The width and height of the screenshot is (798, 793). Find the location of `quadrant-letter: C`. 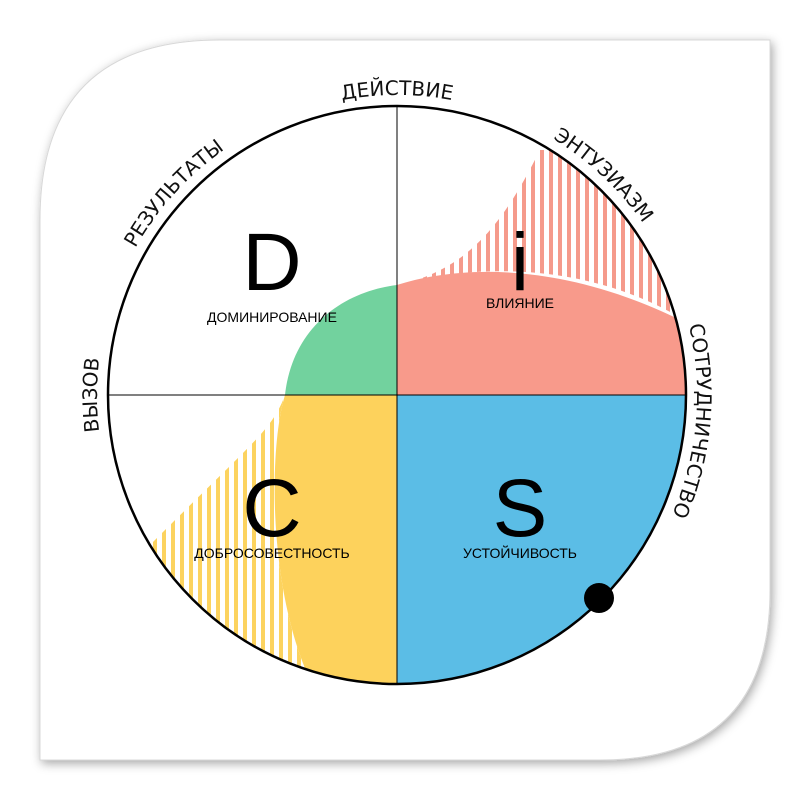

quadrant-letter: C is located at coordinates (271, 508).